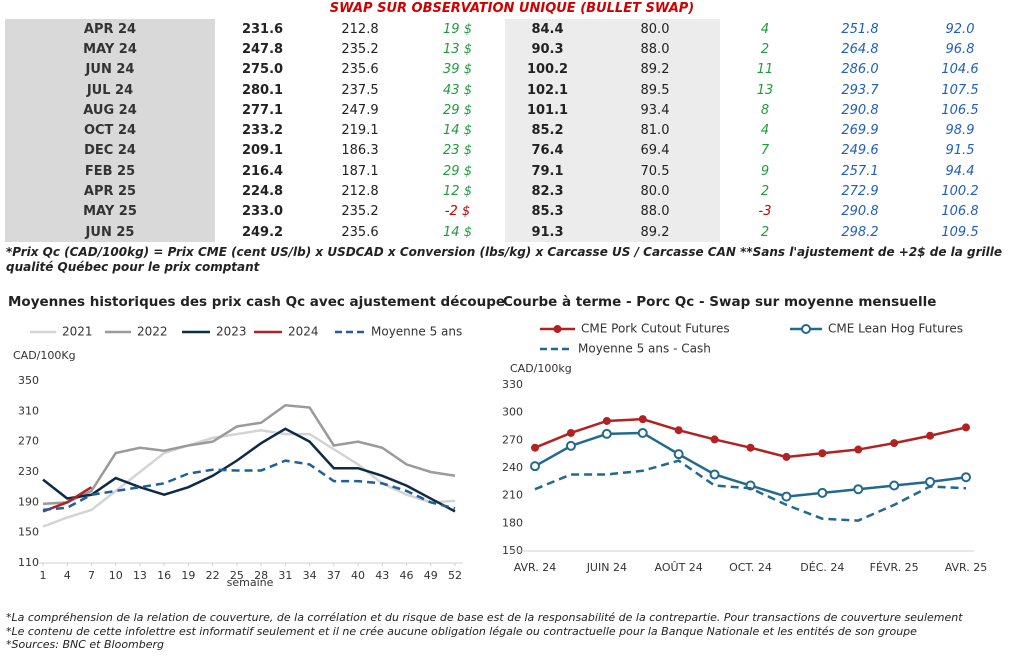 This screenshot has width=1024, height=670. What do you see at coordinates (457, 171) in the screenshot?
I see `table-cell: 29 $` at bounding box center [457, 171].